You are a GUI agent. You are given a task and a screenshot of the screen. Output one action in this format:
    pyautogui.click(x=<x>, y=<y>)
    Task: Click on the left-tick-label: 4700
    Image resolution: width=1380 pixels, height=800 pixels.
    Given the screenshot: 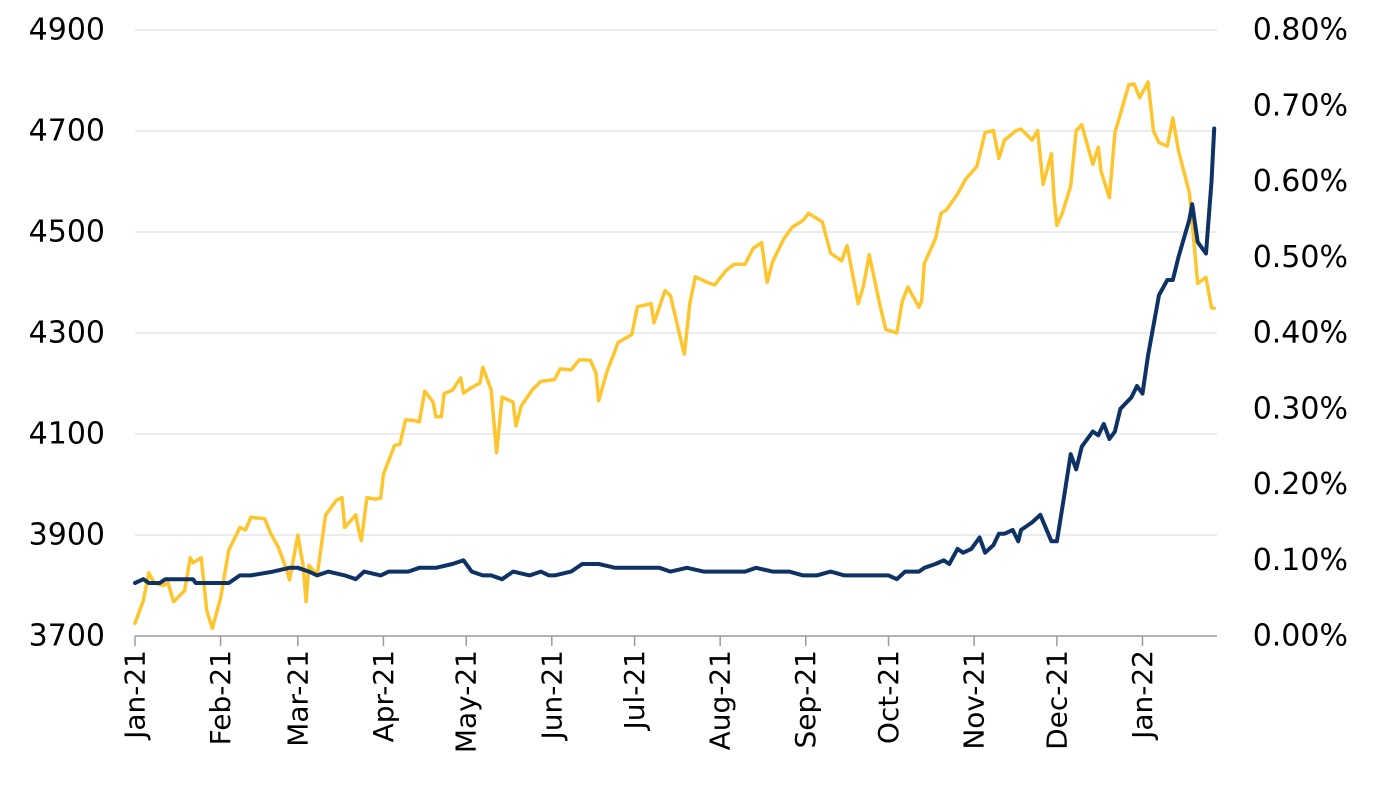 What is the action you would take?
    pyautogui.click(x=67, y=131)
    